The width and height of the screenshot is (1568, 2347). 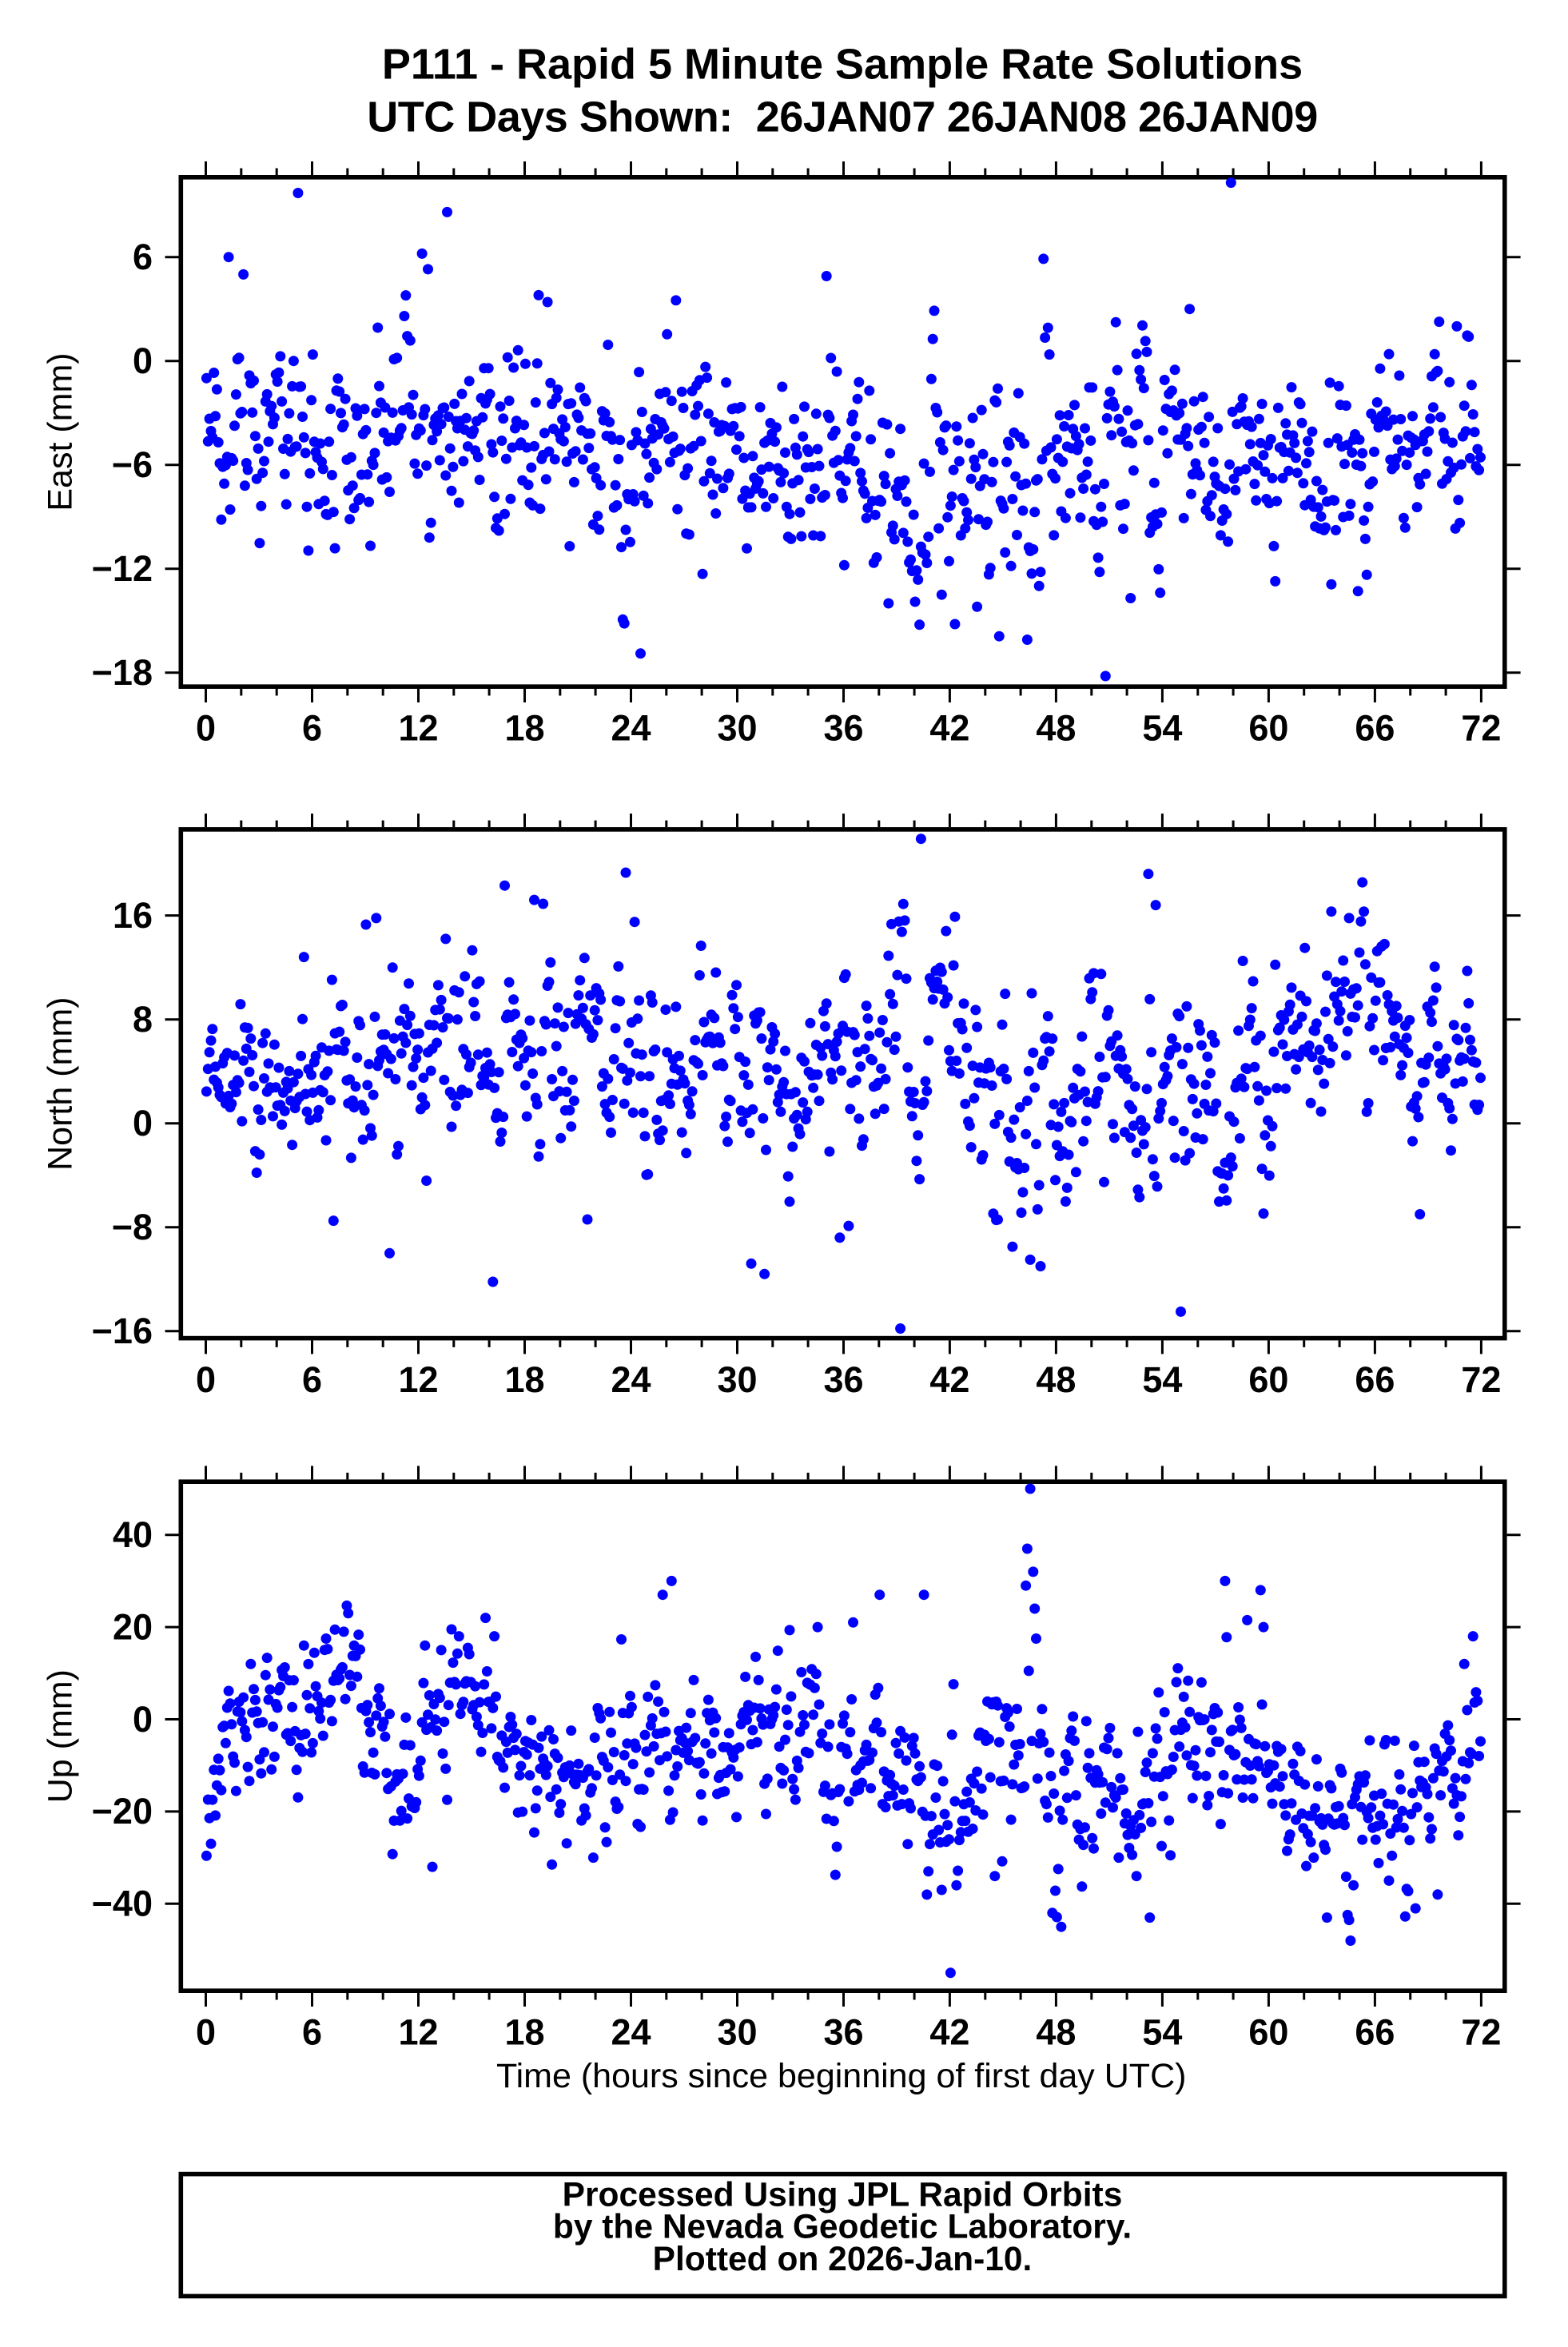 I want to click on svg-text:UTC Days Shown: 26JAN07 26JAN: UTC Days Shown: 26JAN07 26JAN08 26JAN09, so click(x=842, y=117).